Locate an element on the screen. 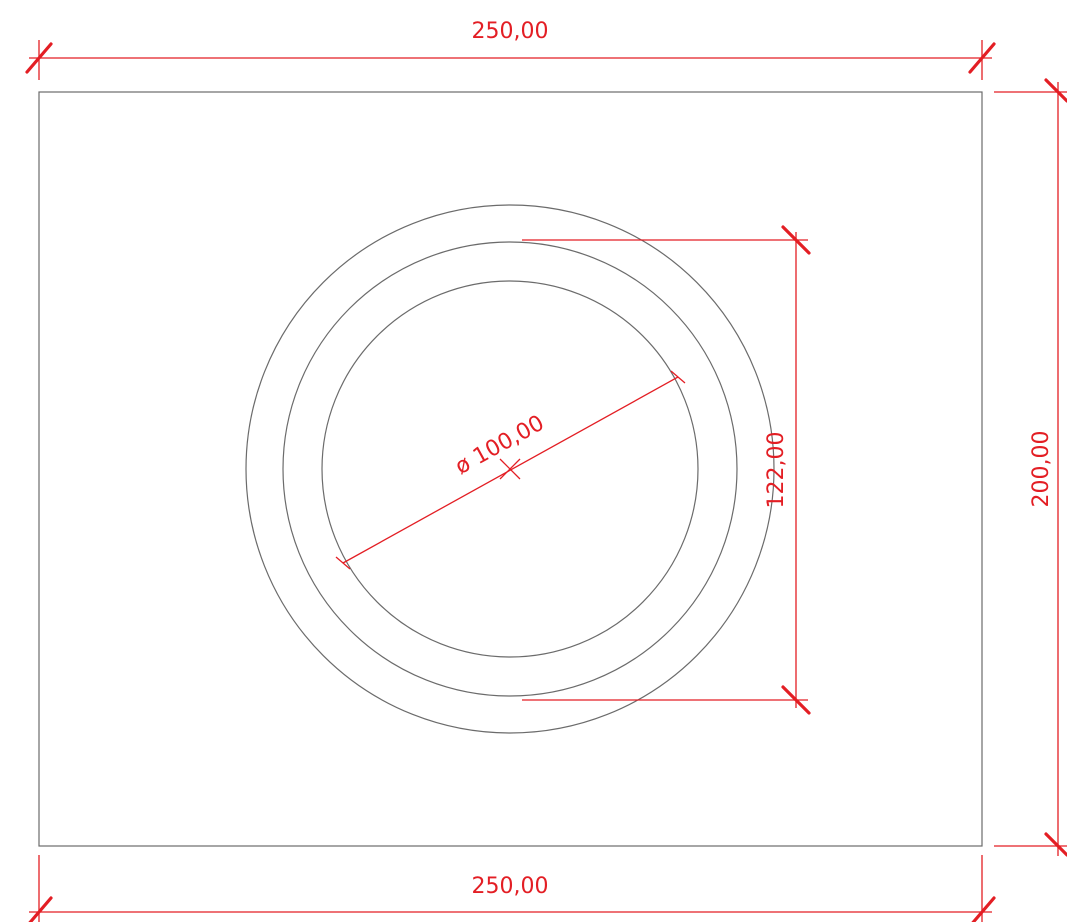  inner-circle is located at coordinates (510, 469).